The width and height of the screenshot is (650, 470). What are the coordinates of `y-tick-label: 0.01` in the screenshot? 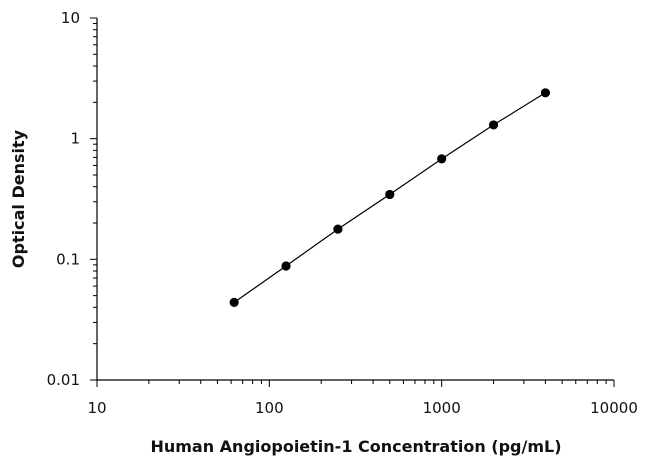 It's located at (63, 380).